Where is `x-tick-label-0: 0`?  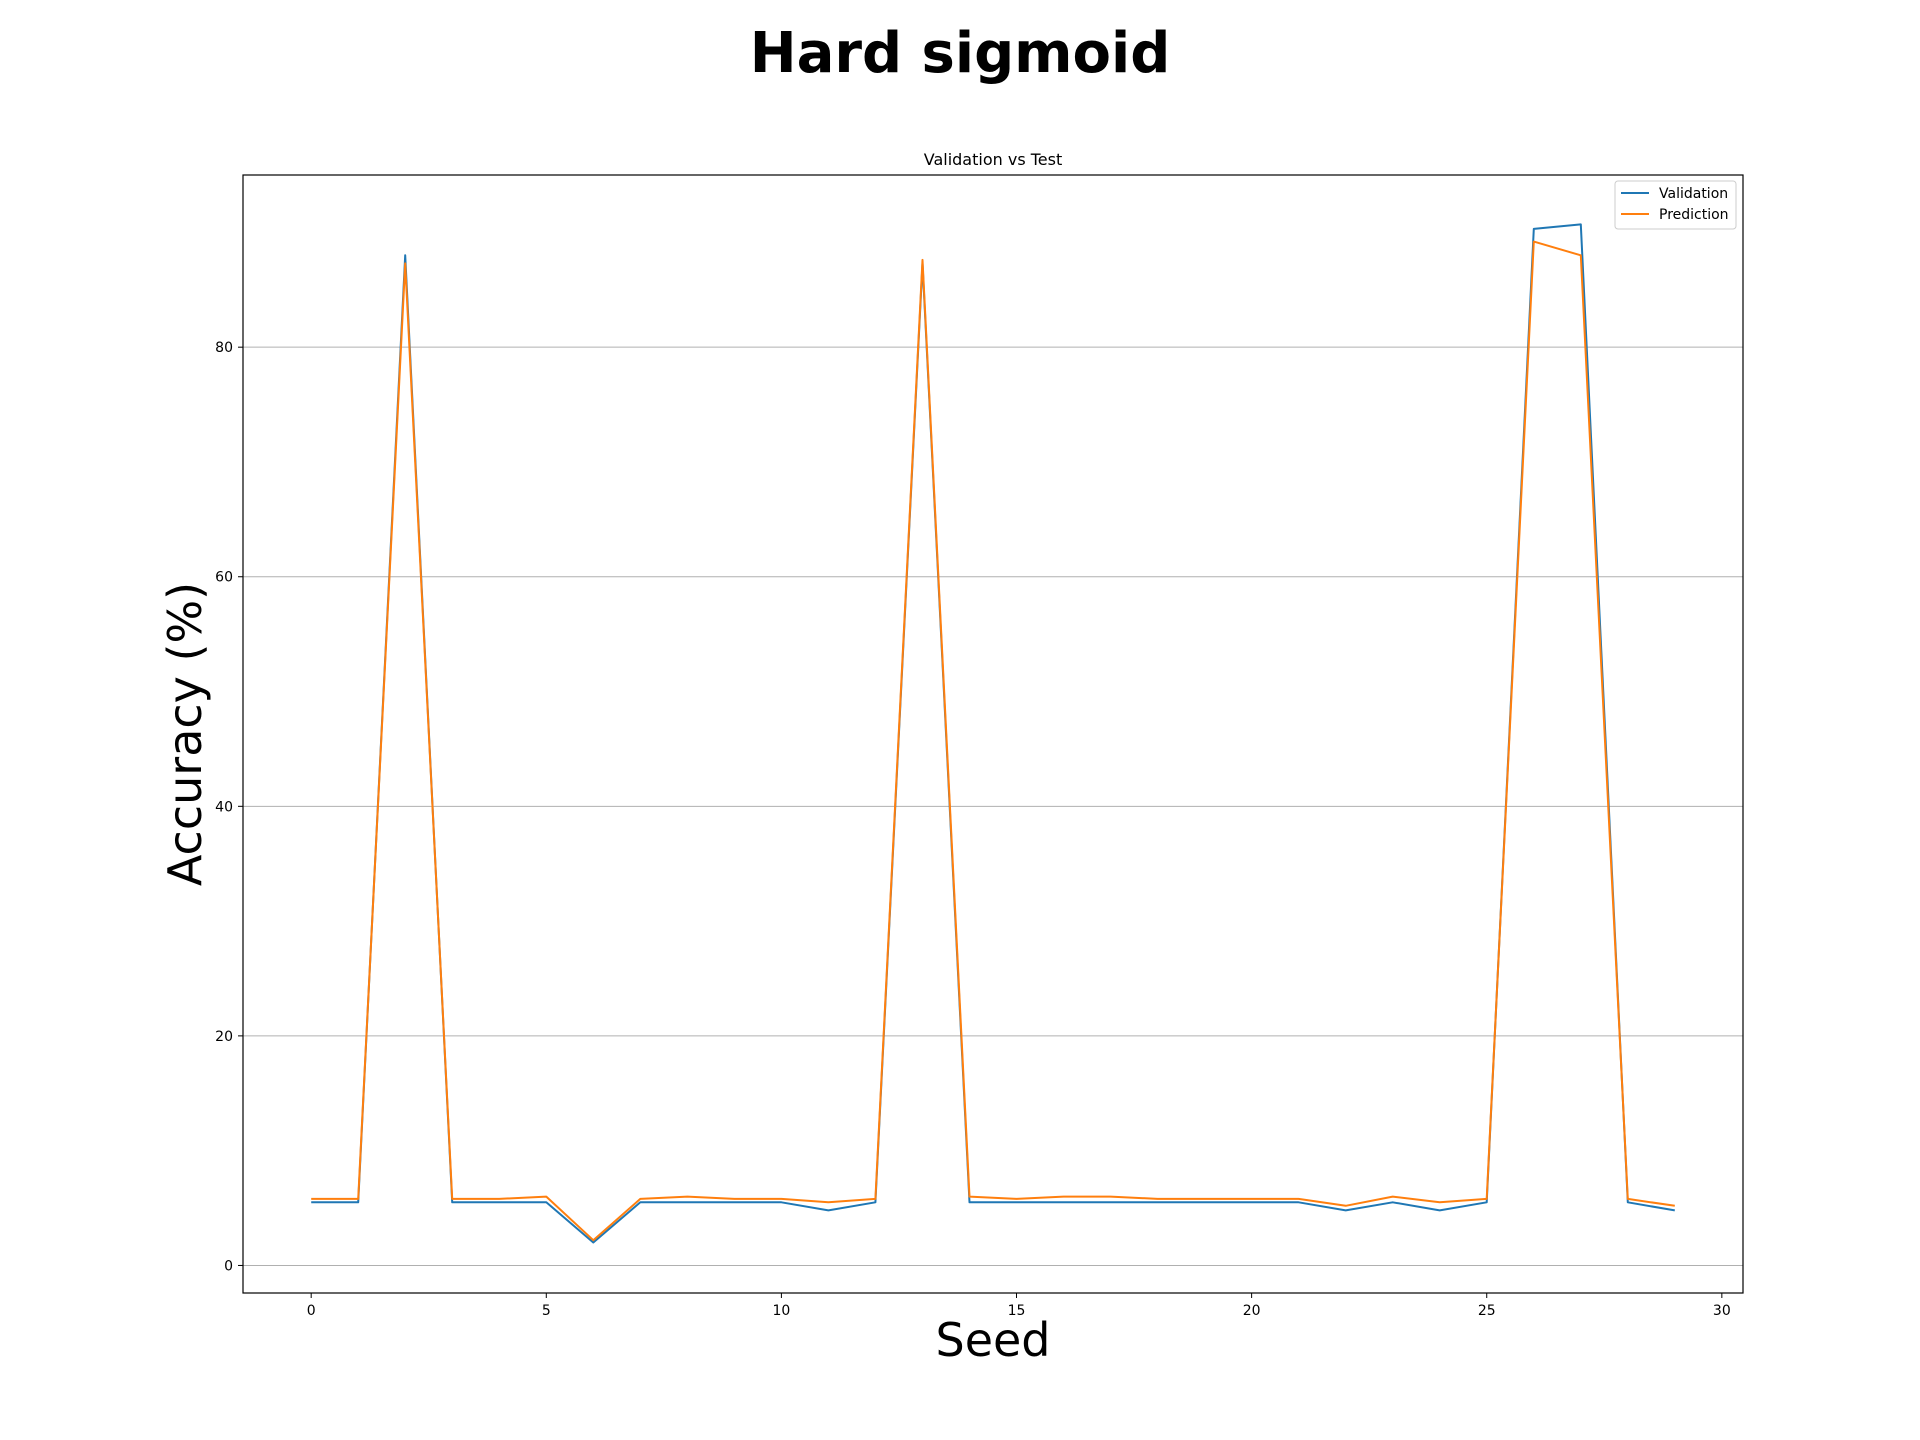 x-tick-label-0: 0 is located at coordinates (311, 1311).